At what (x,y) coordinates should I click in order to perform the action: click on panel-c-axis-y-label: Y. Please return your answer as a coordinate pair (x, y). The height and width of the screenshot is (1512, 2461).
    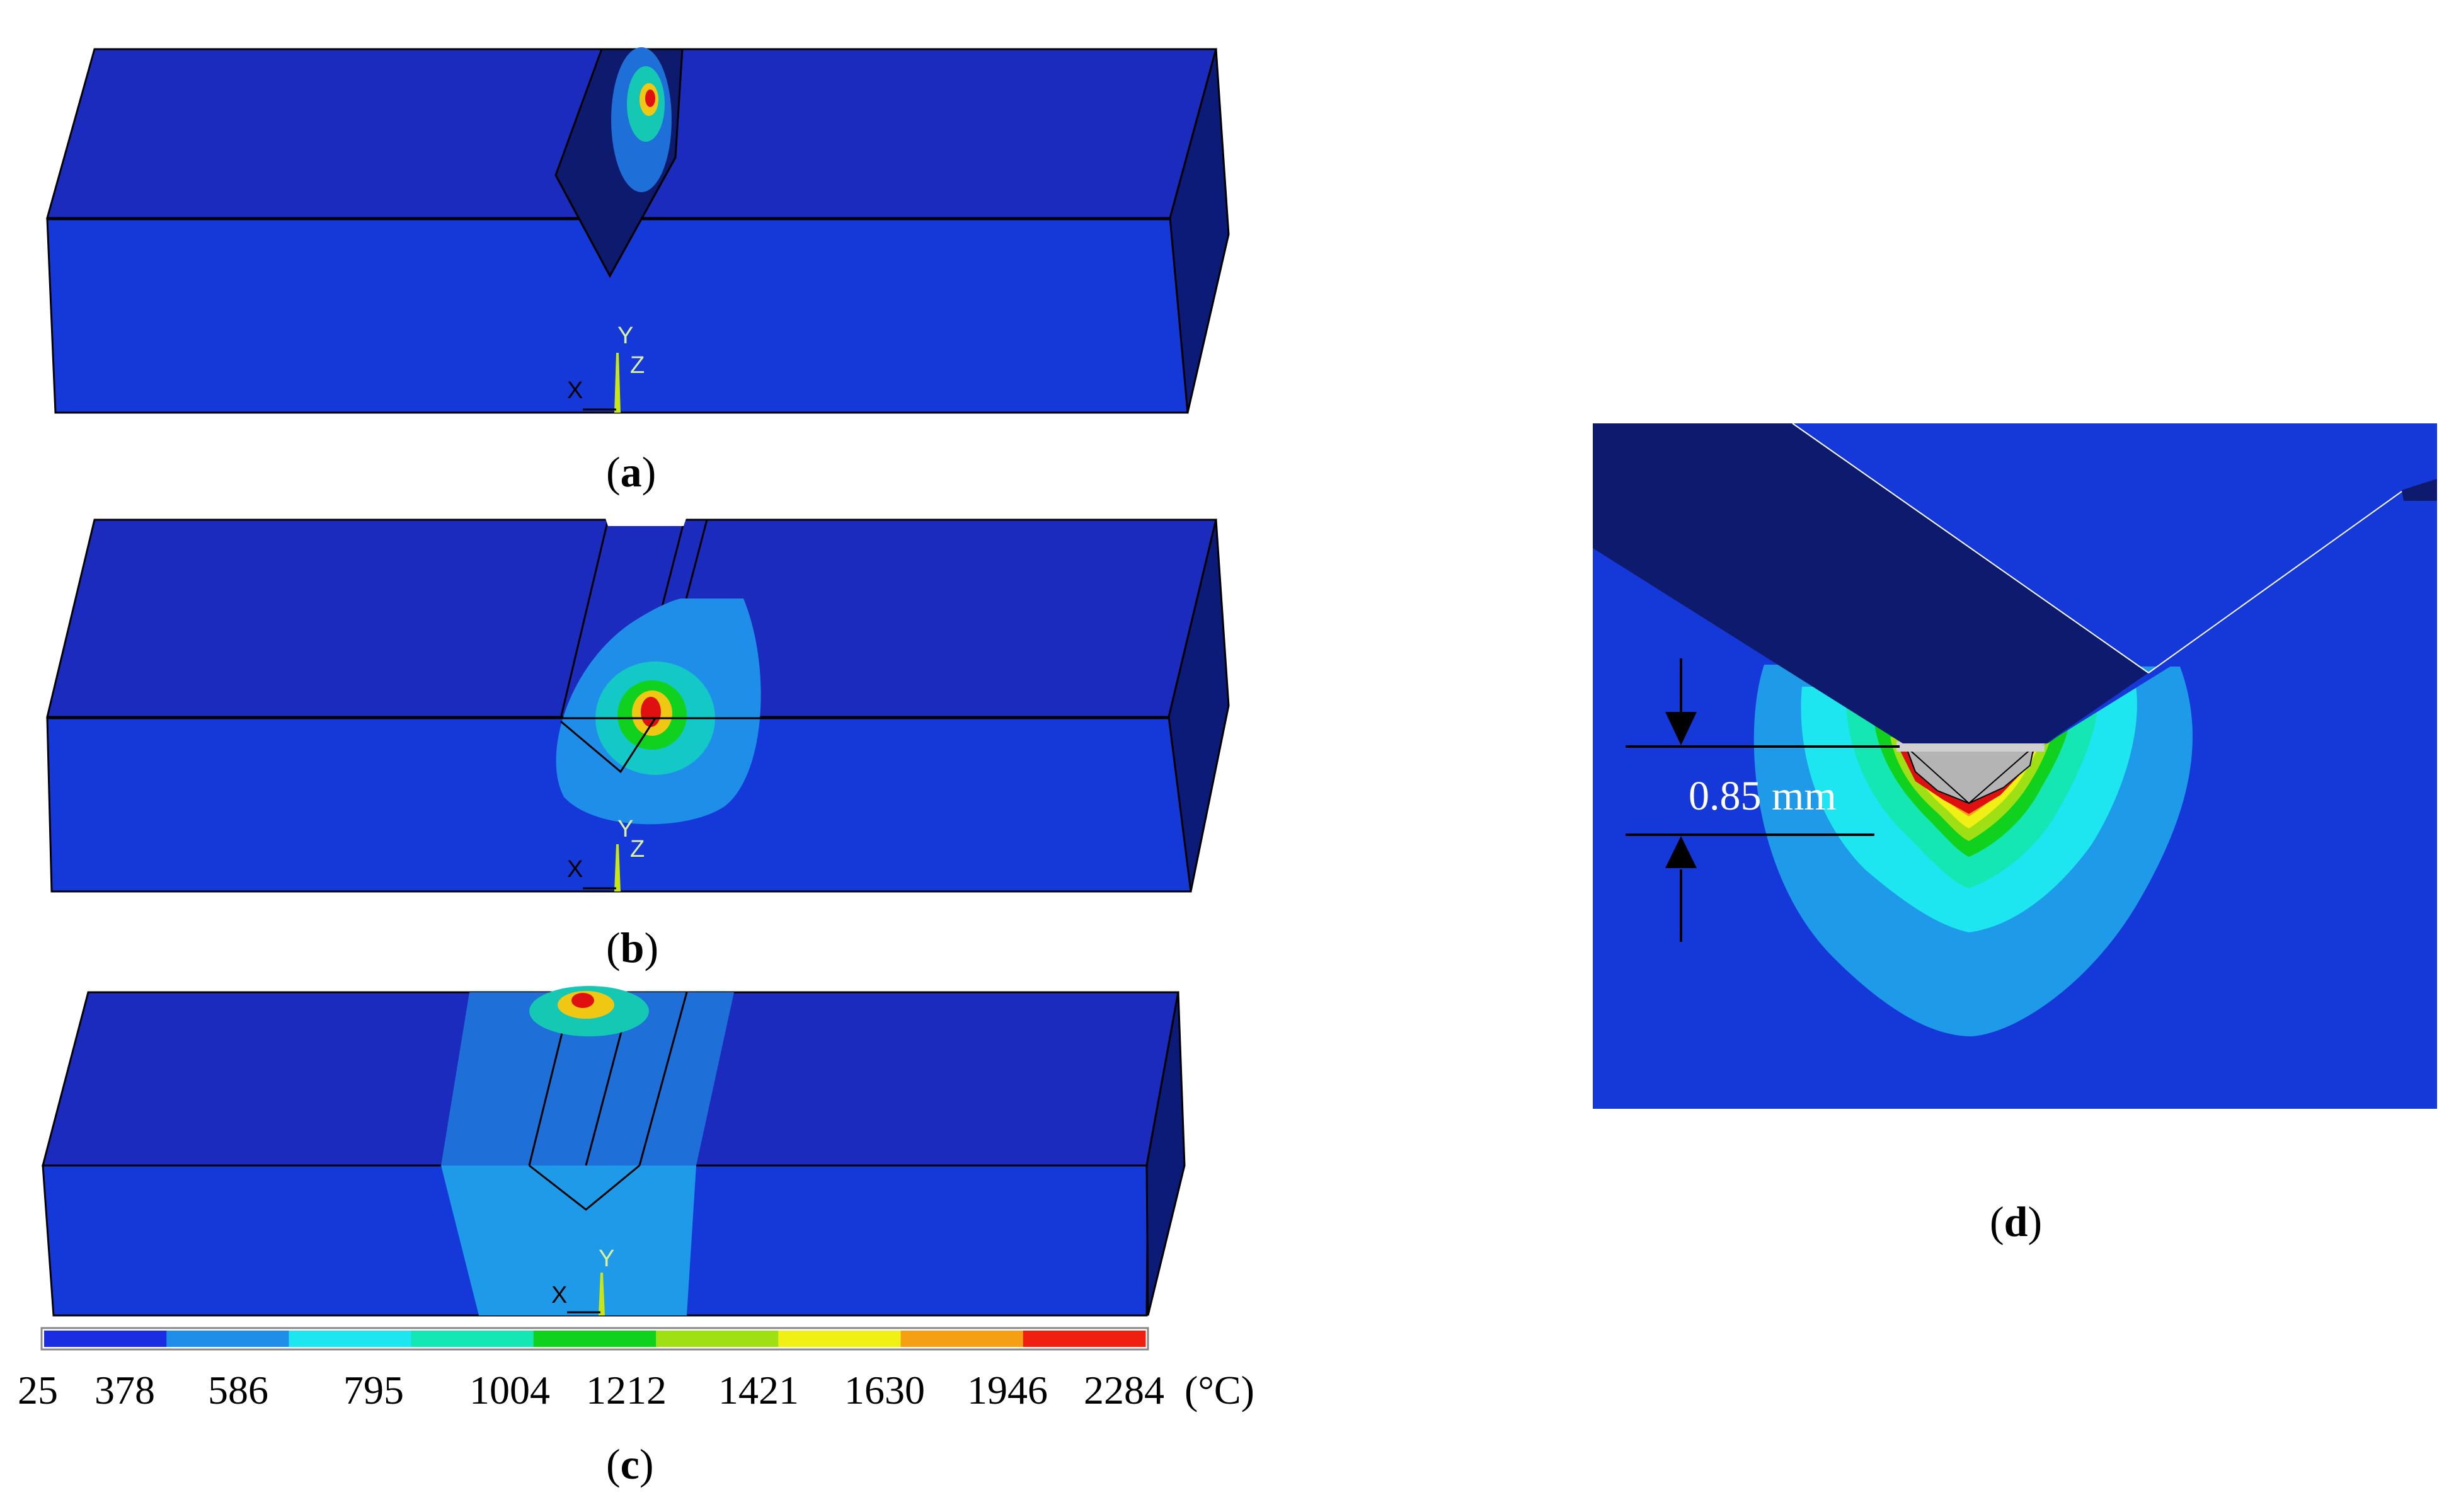
    Looking at the image, I should click on (606, 1259).